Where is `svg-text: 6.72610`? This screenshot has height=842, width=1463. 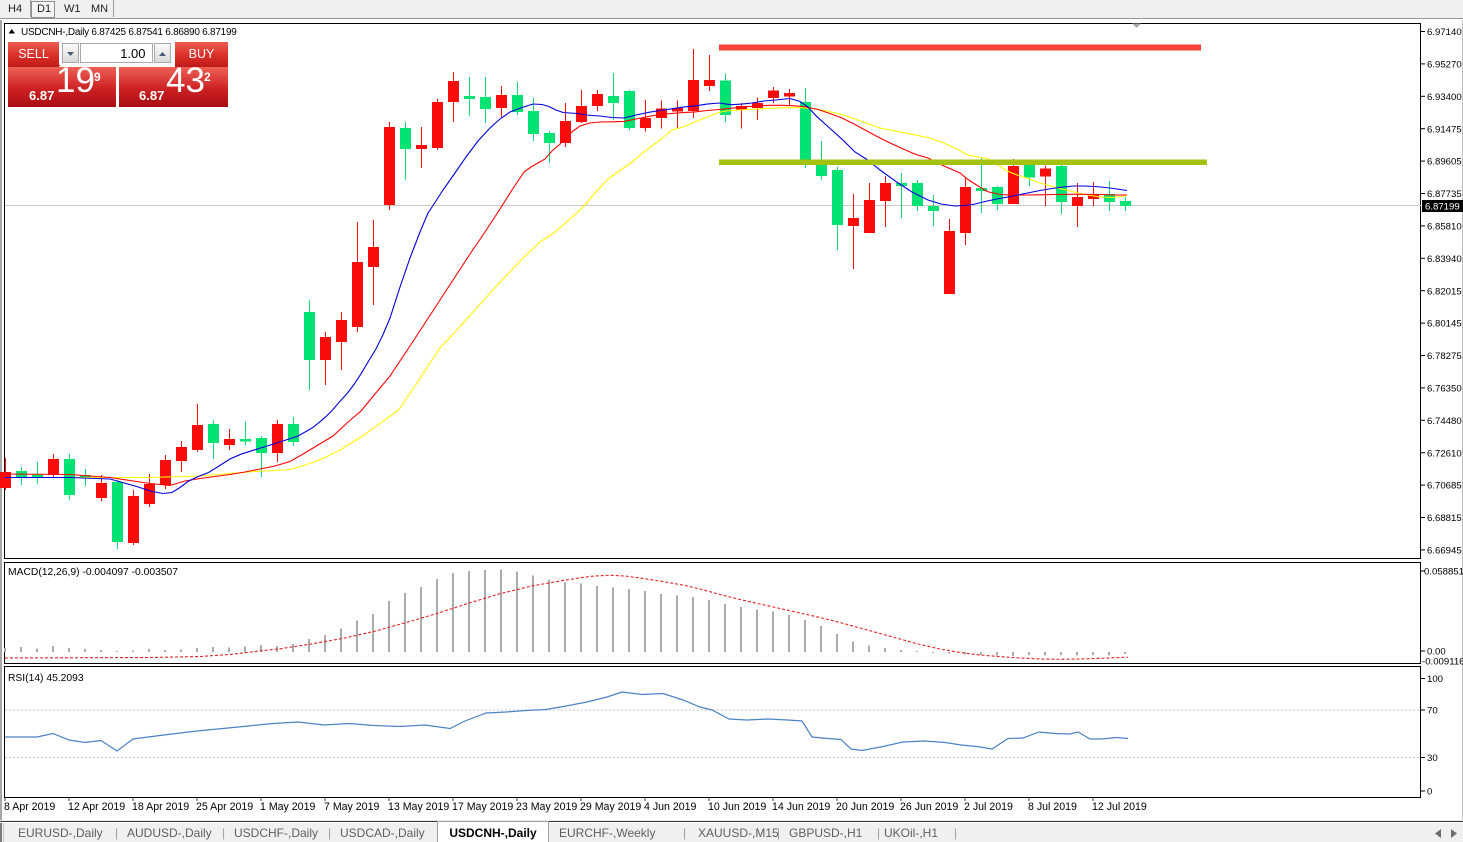
svg-text: 6.72610 is located at coordinates (1444, 453).